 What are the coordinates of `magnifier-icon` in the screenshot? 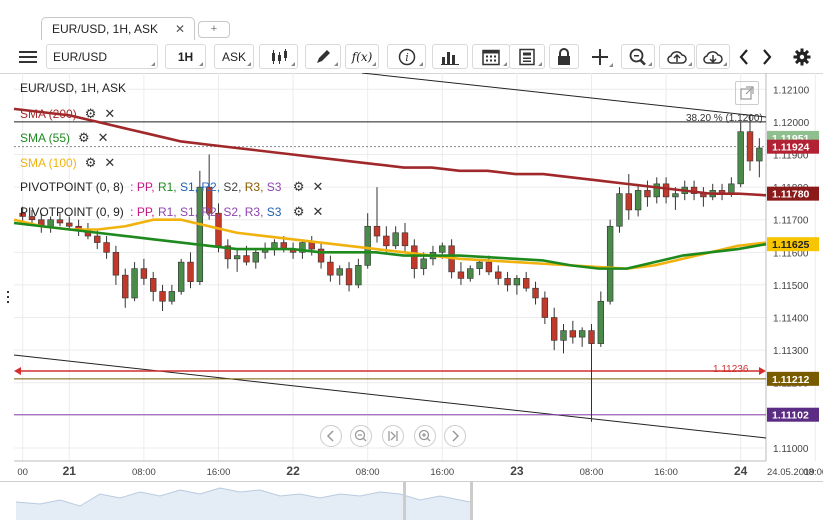 It's located at (637, 57).